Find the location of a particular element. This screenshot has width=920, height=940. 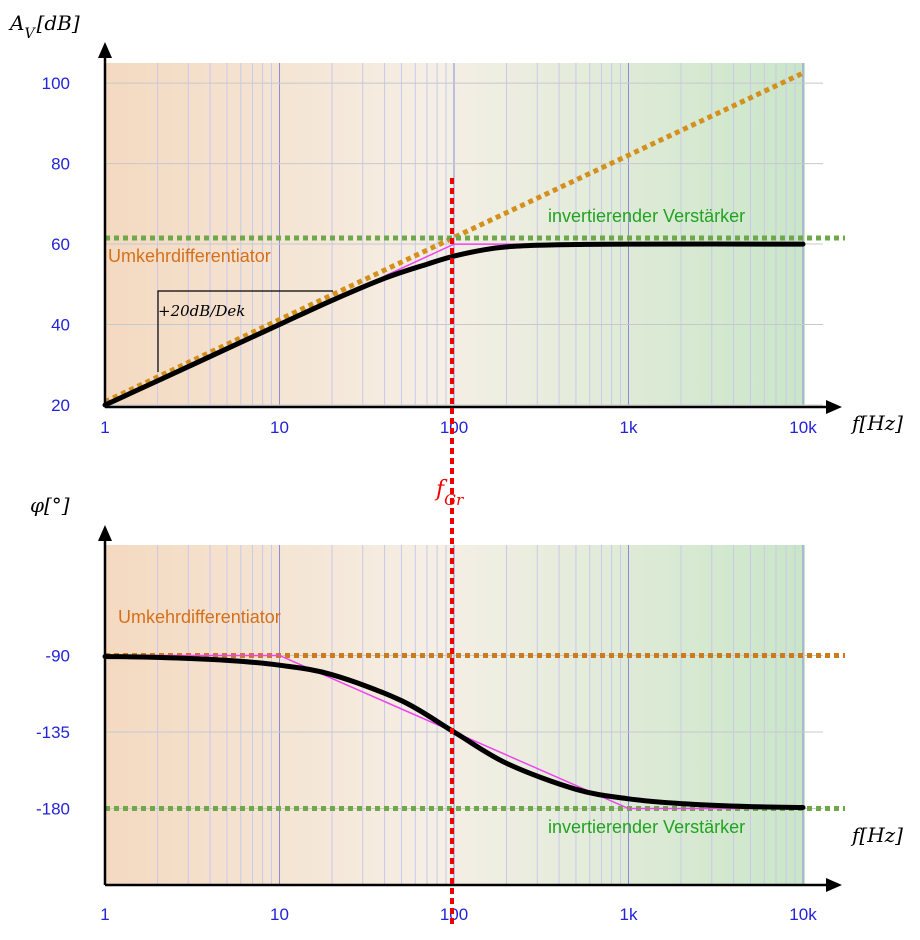

frequency-response-curve is located at coordinates (454, 324).